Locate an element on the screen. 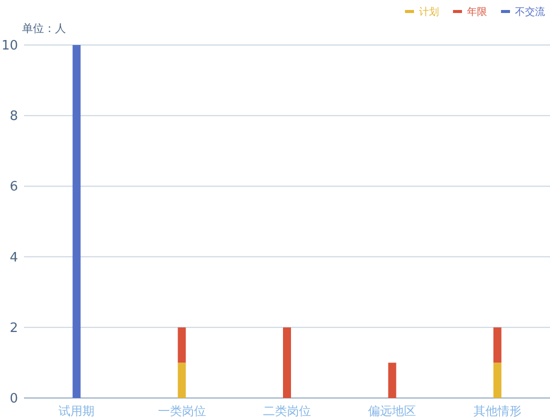 The height and width of the screenshot is (420, 550). y-tick-label: 6 is located at coordinates (14, 187).